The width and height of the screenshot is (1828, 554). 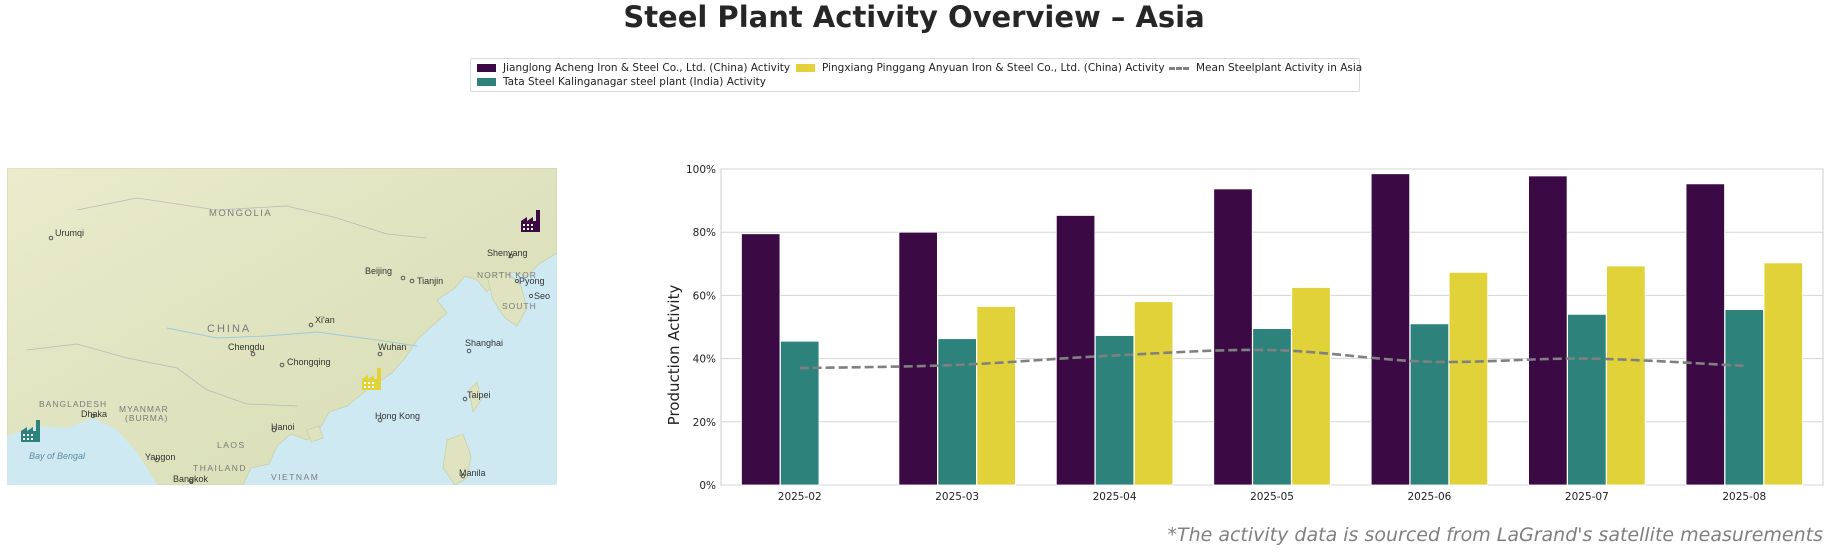 I want to click on map-label-myanmar: MYANMAR, so click(x=144, y=409).